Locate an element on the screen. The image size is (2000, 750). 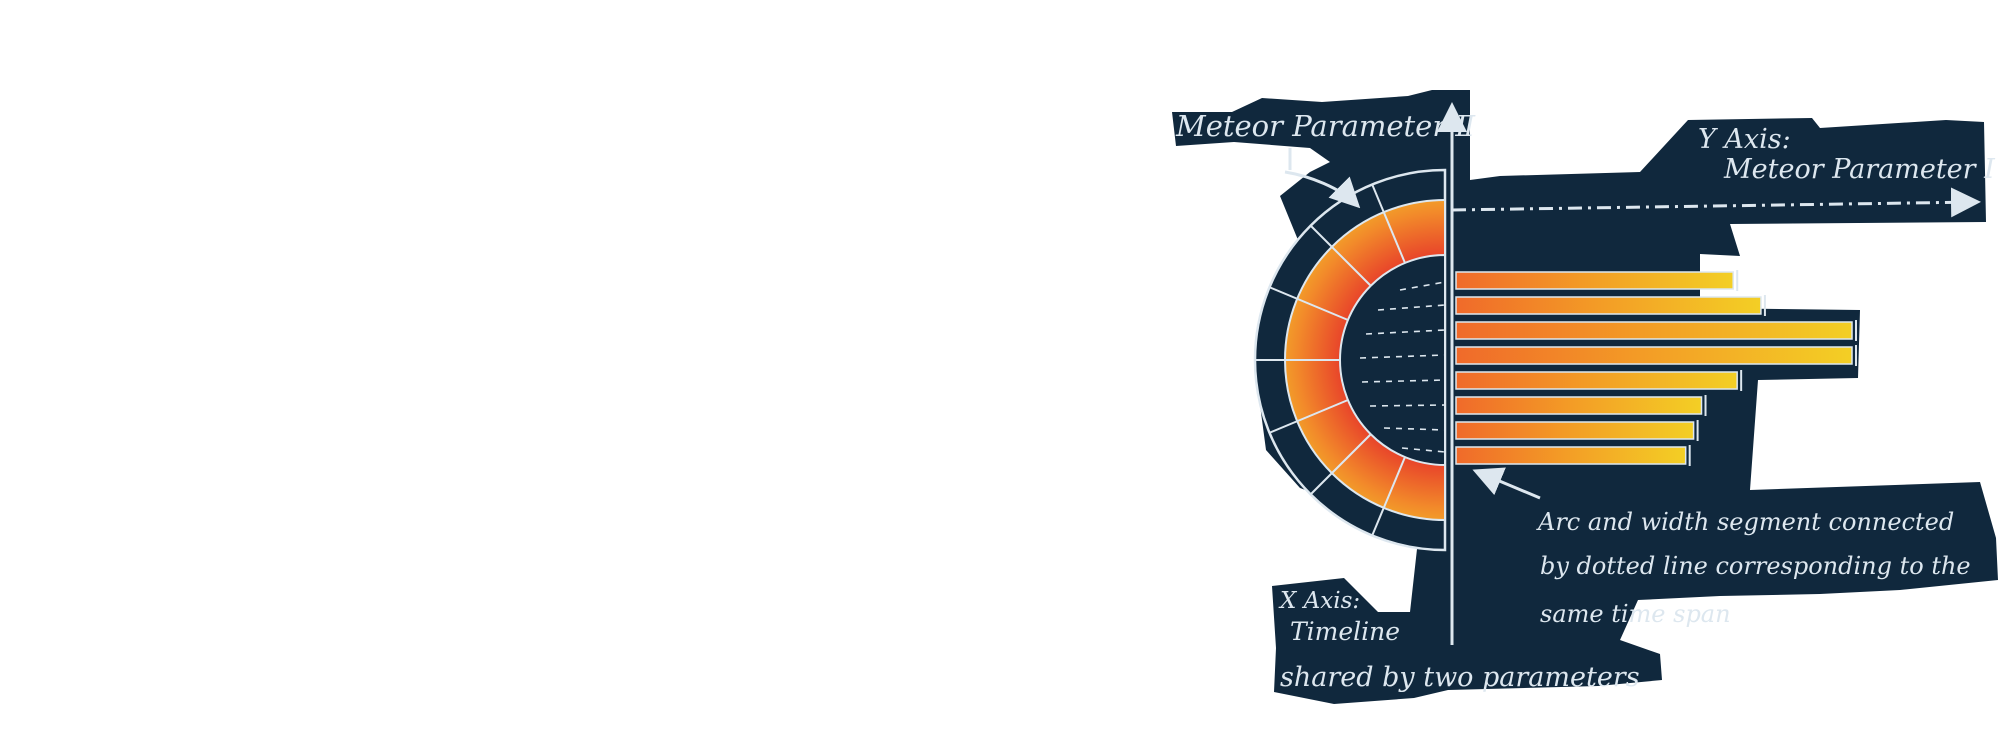
colored-ring is located at coordinates (1365, 360).